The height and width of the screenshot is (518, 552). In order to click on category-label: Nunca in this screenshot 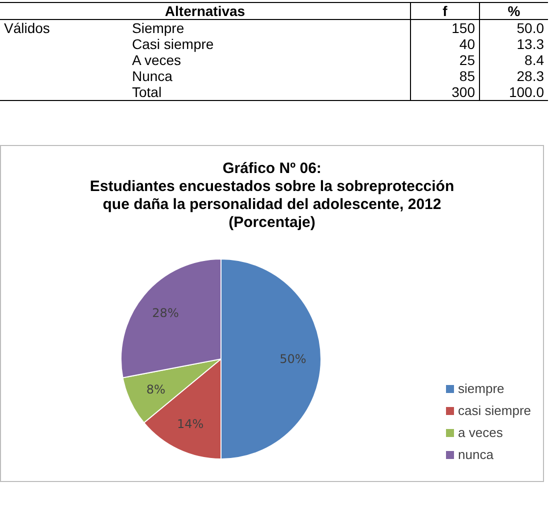, I will do `click(269, 76)`.